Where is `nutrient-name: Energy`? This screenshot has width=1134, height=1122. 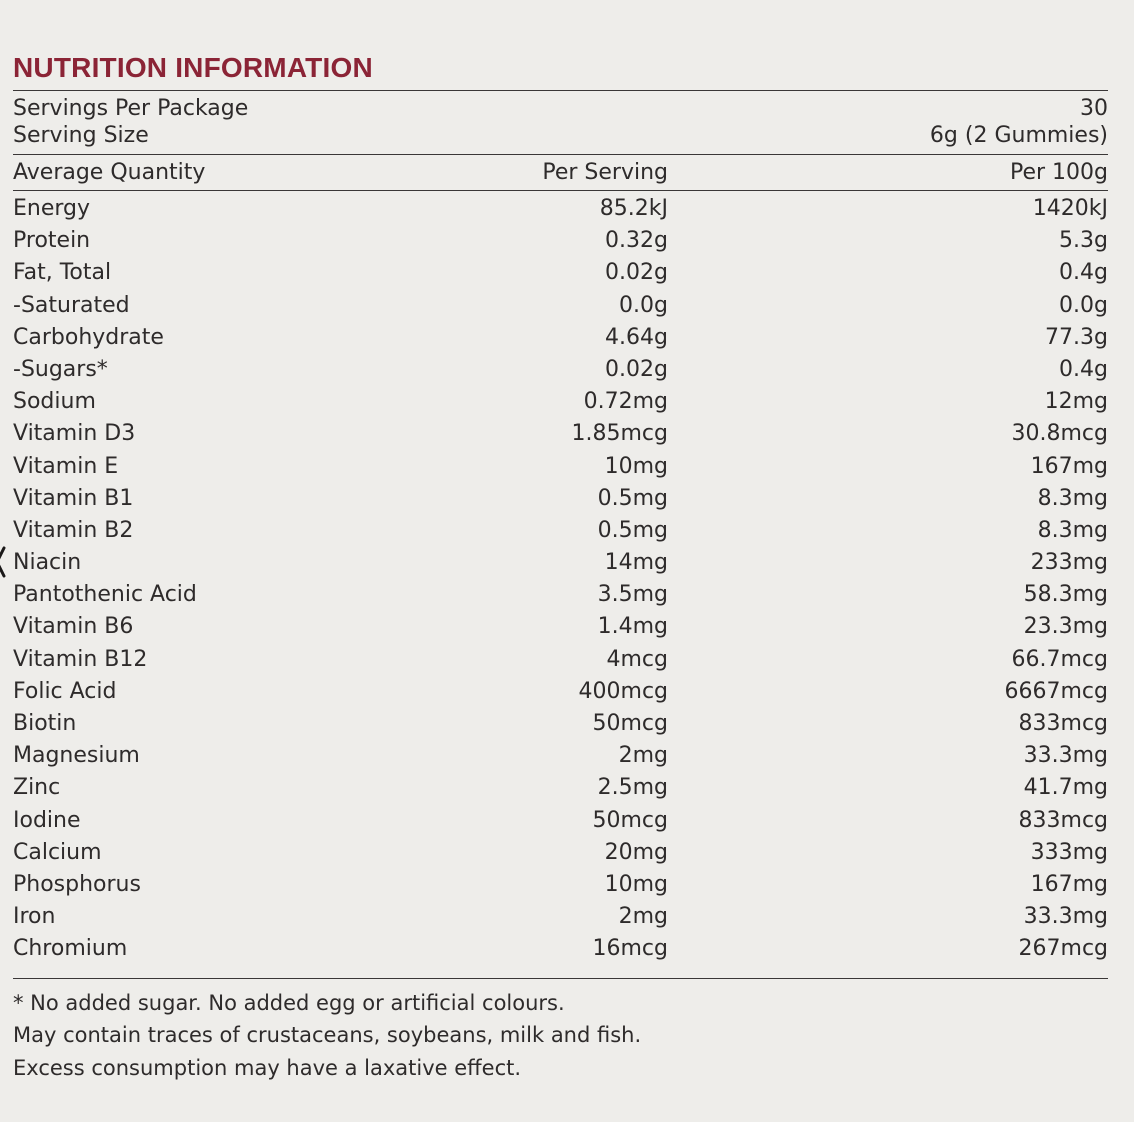
nutrient-name: Energy is located at coordinates (52, 208).